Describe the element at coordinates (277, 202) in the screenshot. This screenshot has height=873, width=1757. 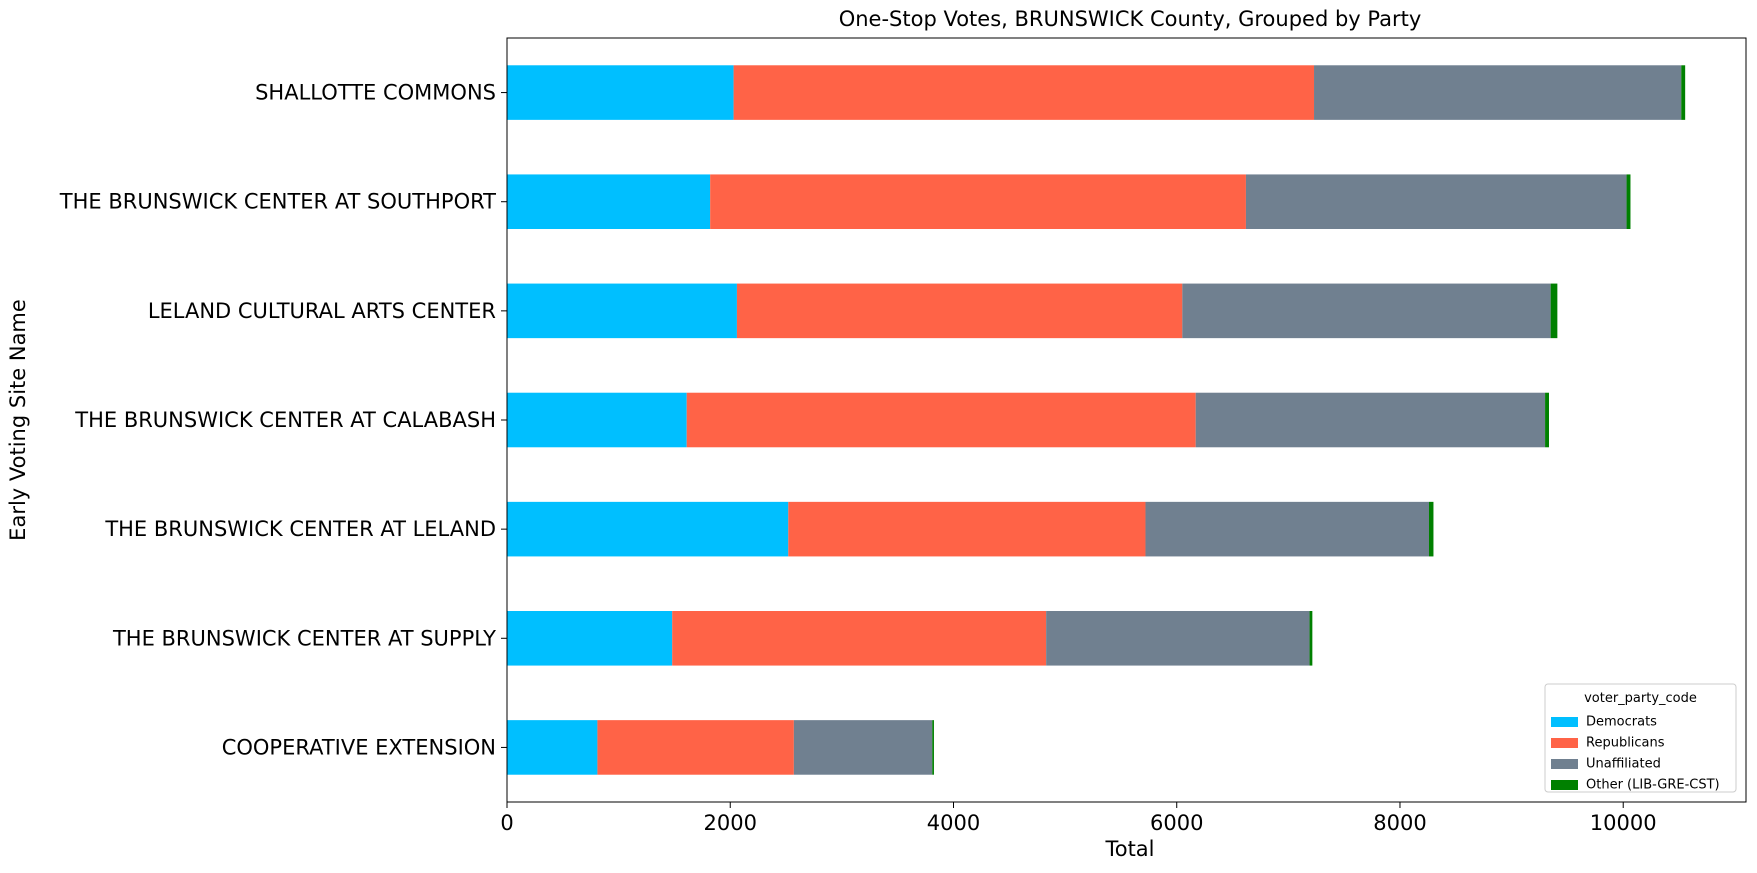
I see `y-tick-label: THE BRUNSWICK CENTER AT SOUTHPORT` at that location.